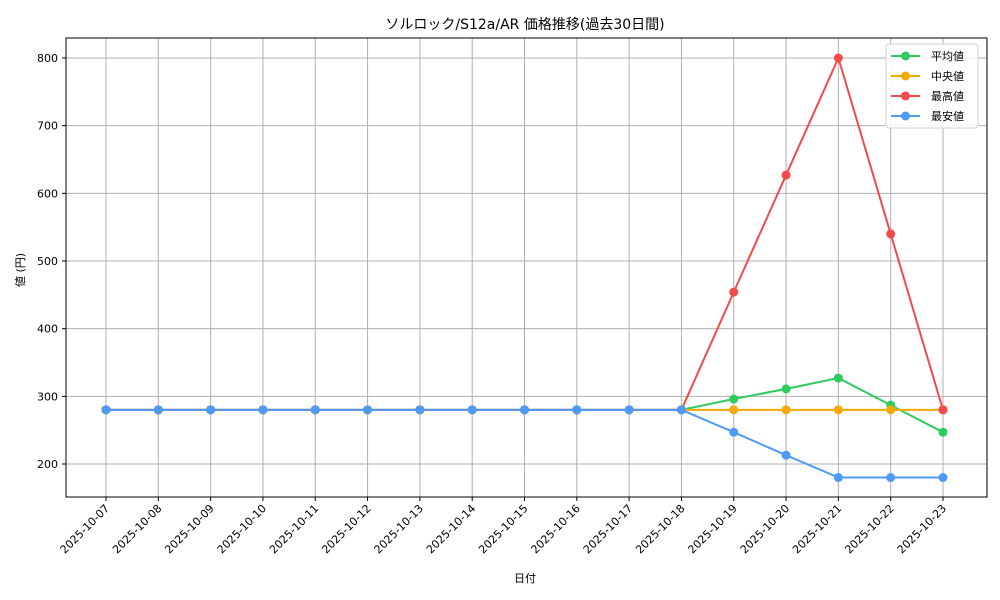 This screenshot has width=1000, height=600. I want to click on x-tick-label: 2025-10-10, so click(242, 529).